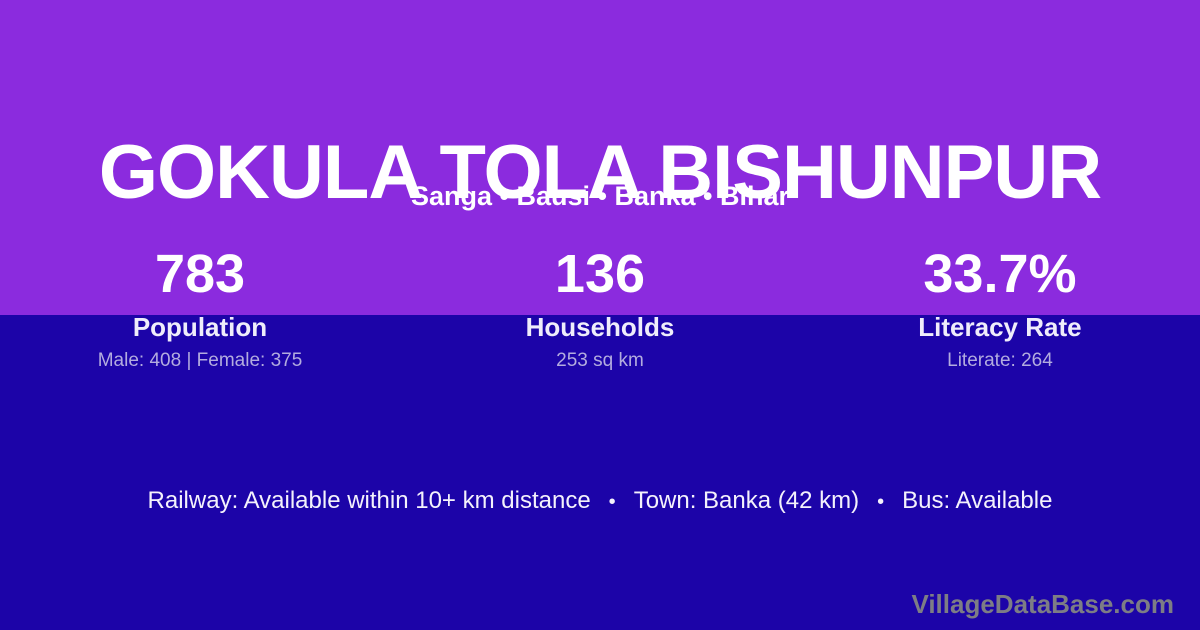  I want to click on stat-value-households: 136, so click(600, 274).